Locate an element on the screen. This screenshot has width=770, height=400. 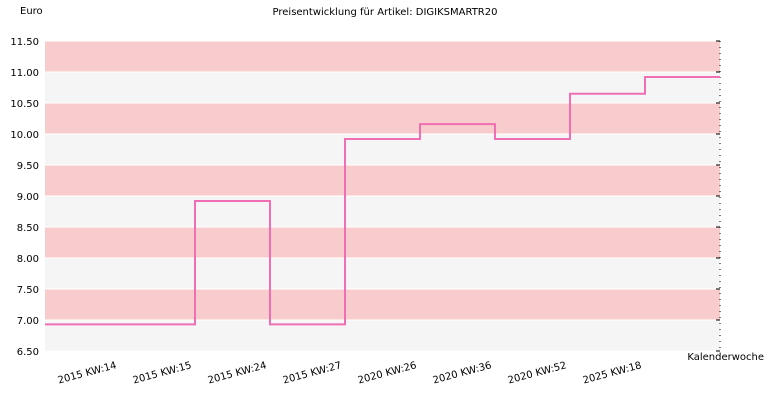
x-tick-label: 2015 KW:15 is located at coordinates (162, 373).